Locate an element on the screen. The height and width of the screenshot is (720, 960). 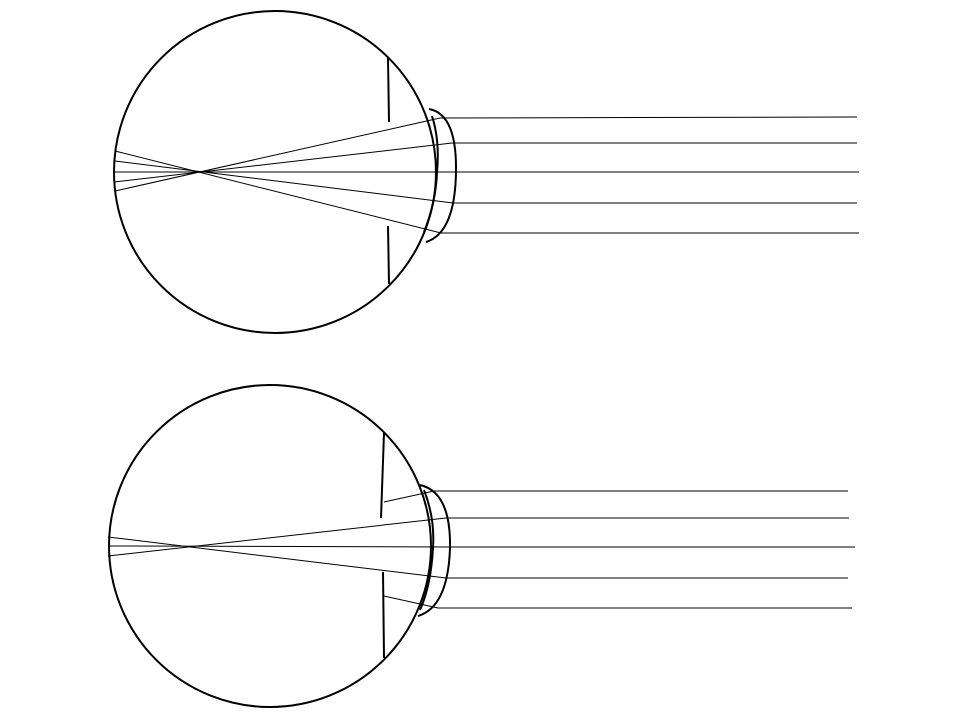
top-iris-upper is located at coordinates (388, 90).